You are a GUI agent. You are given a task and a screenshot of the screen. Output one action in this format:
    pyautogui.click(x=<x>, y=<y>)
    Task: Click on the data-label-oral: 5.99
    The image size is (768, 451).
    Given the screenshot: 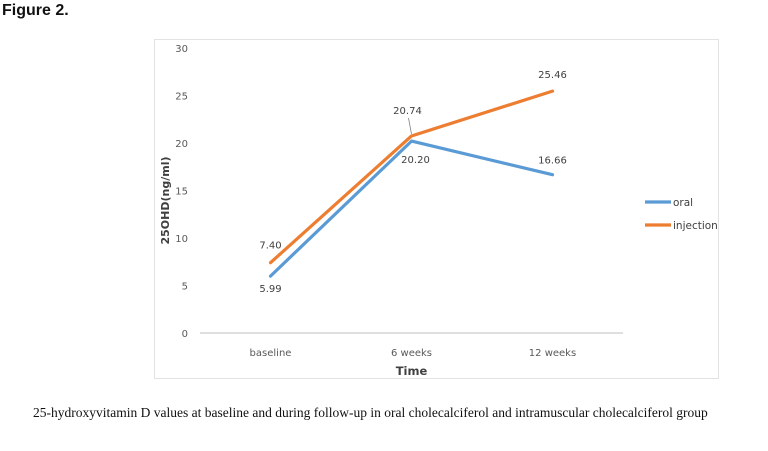 What is the action you would take?
    pyautogui.click(x=270, y=289)
    